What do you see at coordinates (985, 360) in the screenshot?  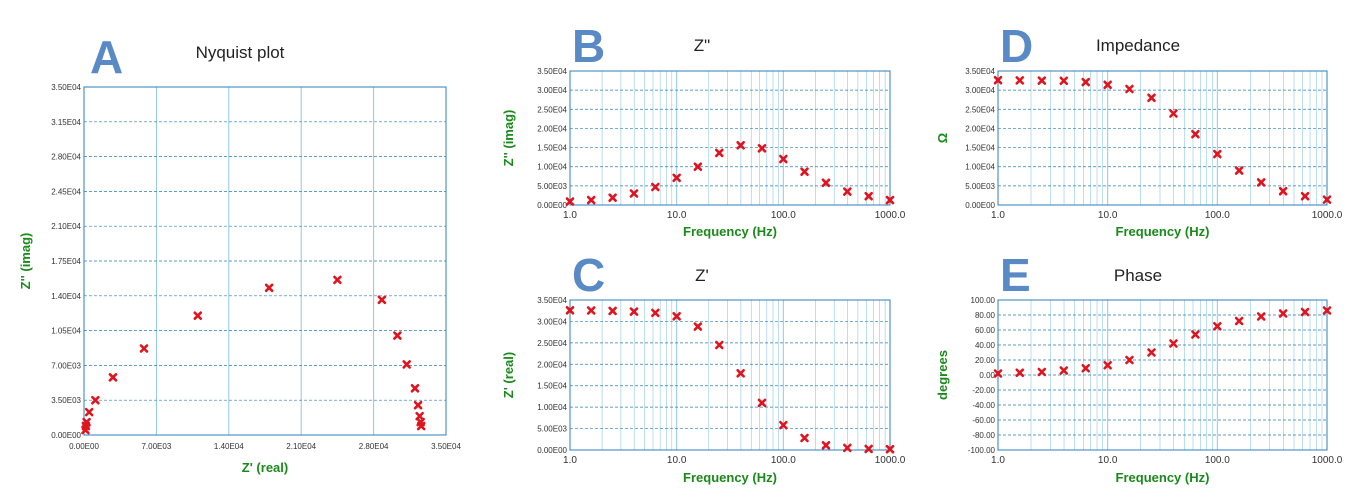 I see `y-tick-label: 20.00` at bounding box center [985, 360].